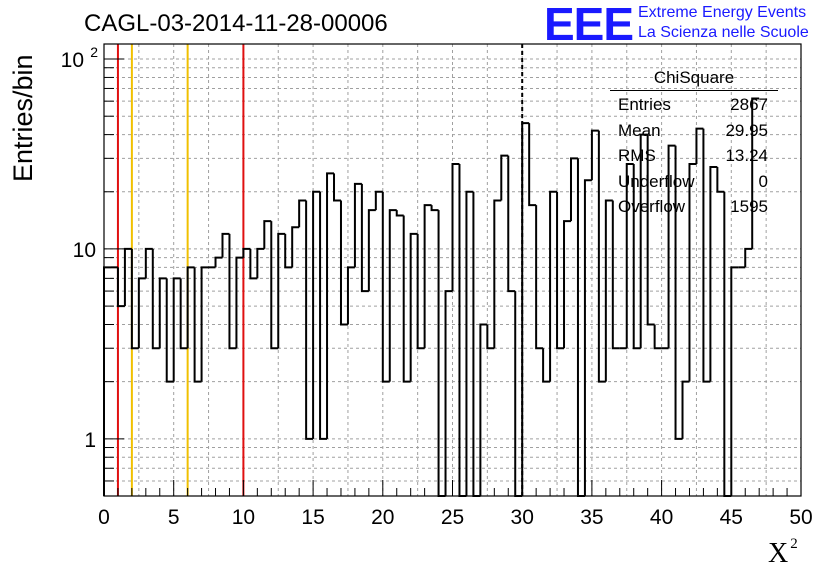 This screenshot has height=572, width=836. Describe the element at coordinates (694, 79) in the screenshot. I see `stats-title: ChiSquare` at that location.